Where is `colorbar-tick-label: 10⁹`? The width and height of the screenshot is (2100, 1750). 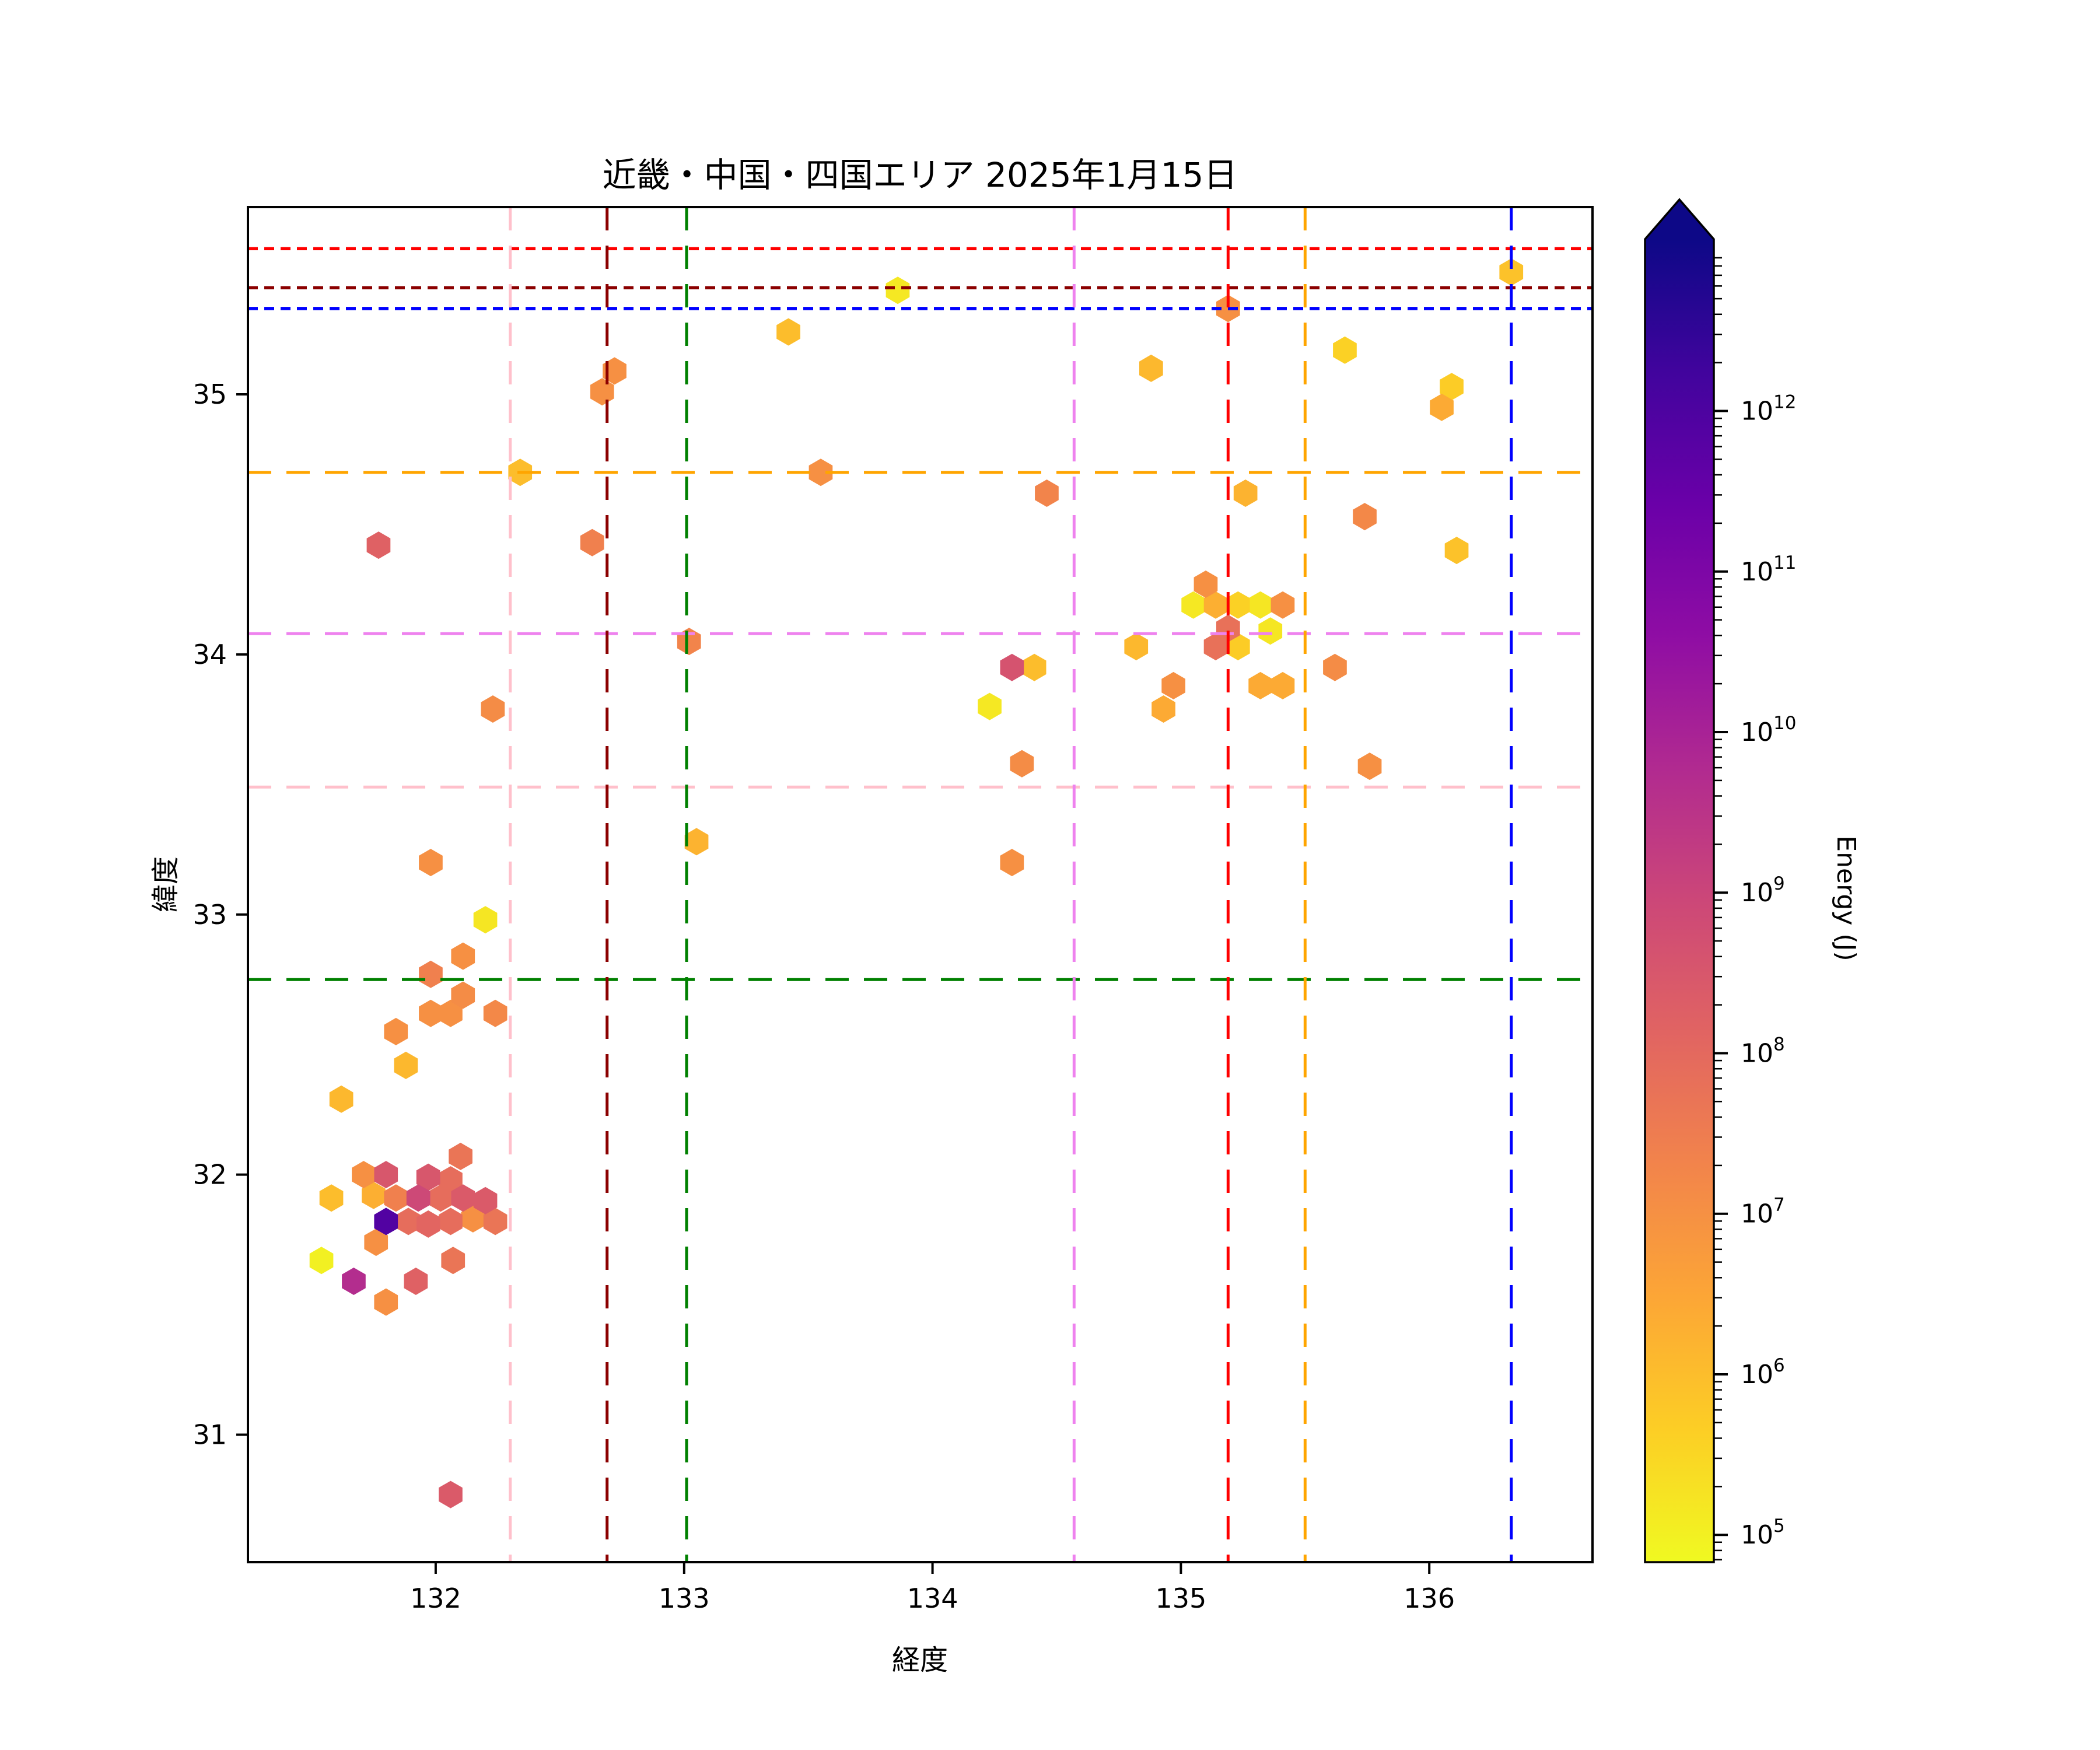 colorbar-tick-label: 10⁹ is located at coordinates (1763, 890).